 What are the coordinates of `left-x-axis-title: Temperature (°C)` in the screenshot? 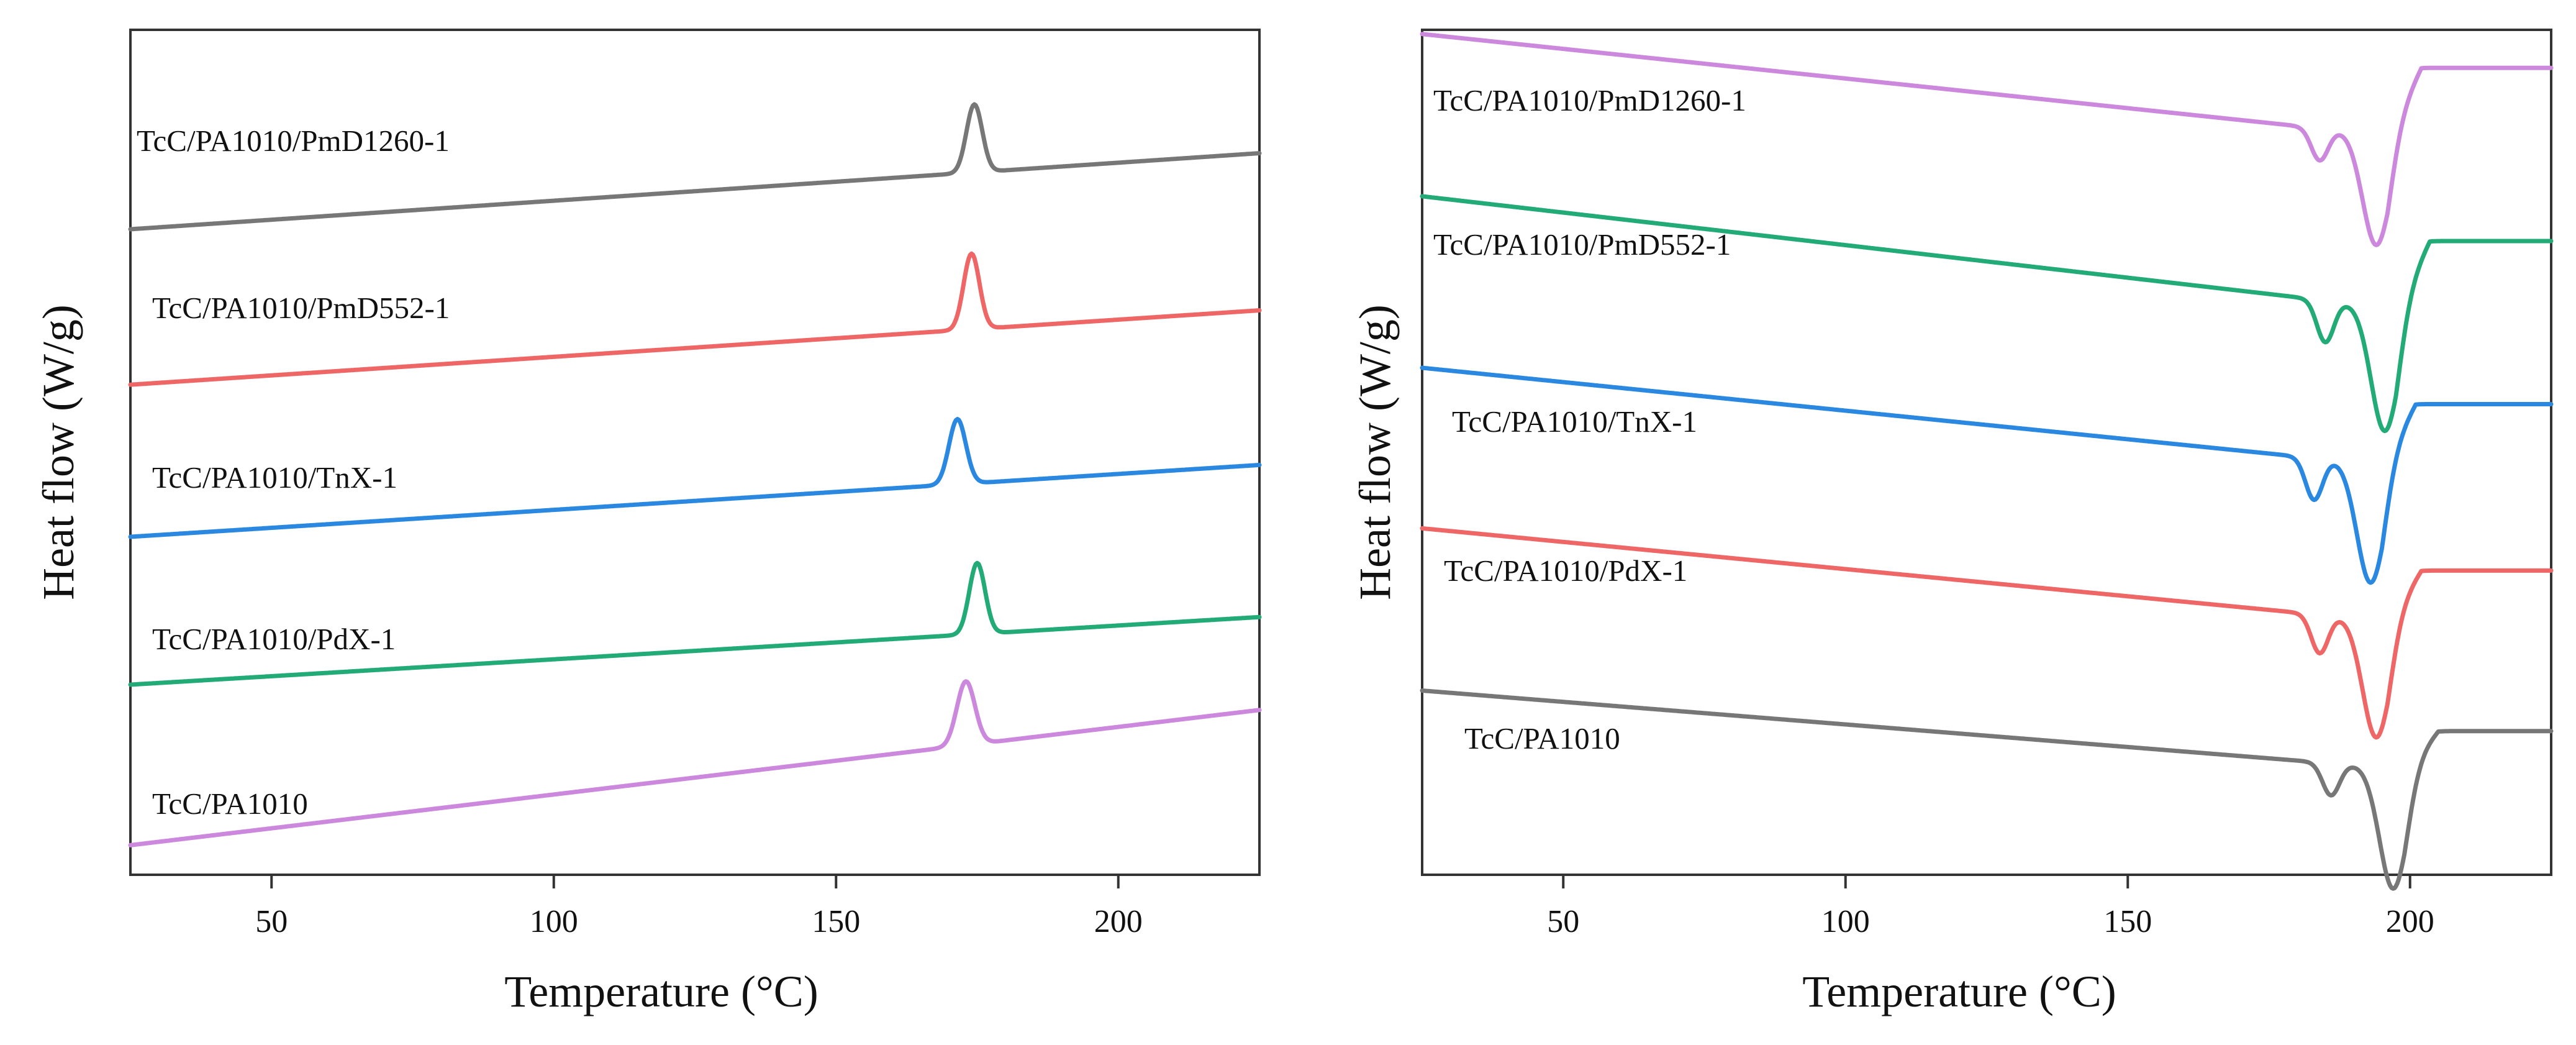 It's located at (661, 991).